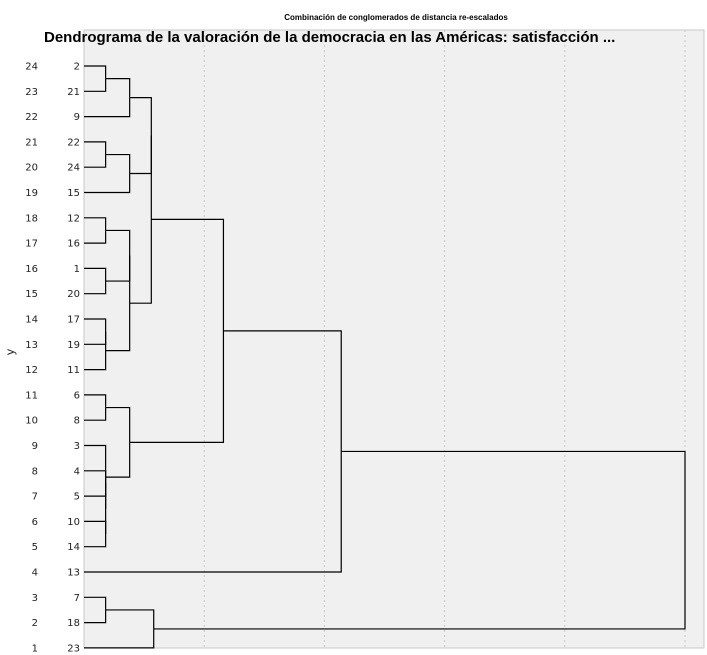  Describe the element at coordinates (31, 345) in the screenshot. I see `case-number-13: 13` at that location.